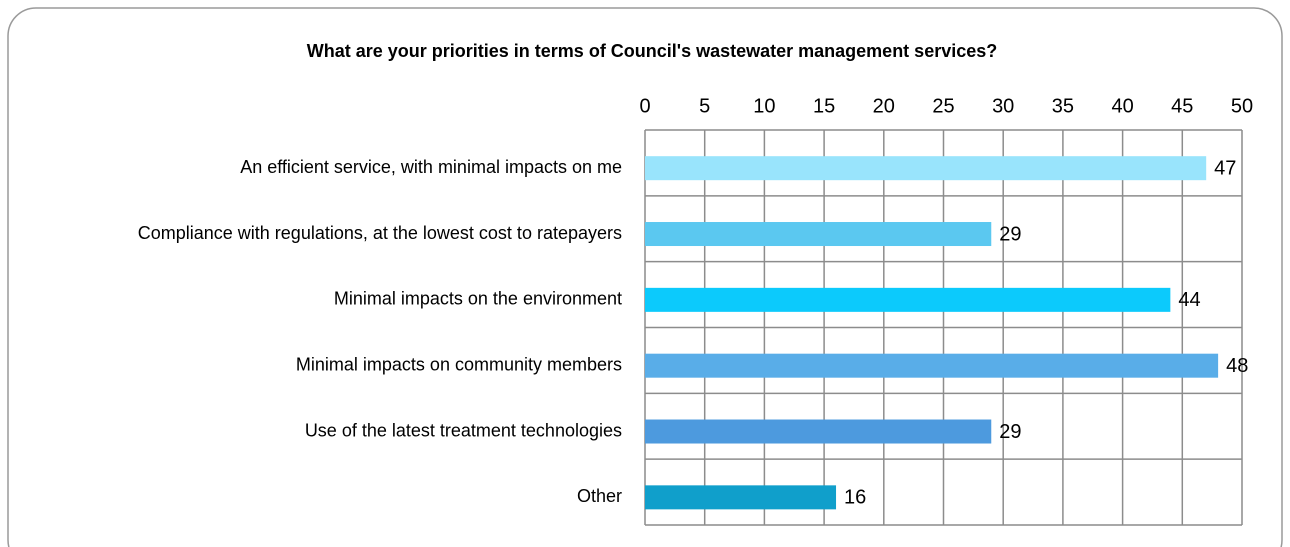  I want to click on x-tick-label: 45, so click(1182, 106).